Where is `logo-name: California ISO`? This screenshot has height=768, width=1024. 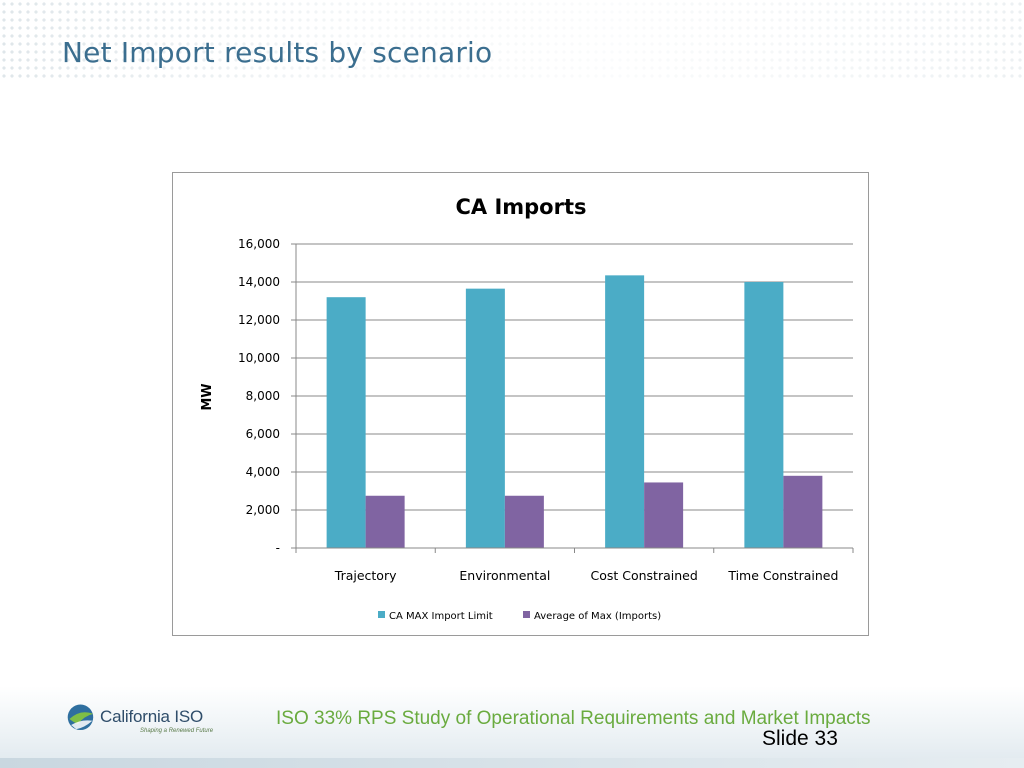
logo-name: California ISO is located at coordinates (152, 716).